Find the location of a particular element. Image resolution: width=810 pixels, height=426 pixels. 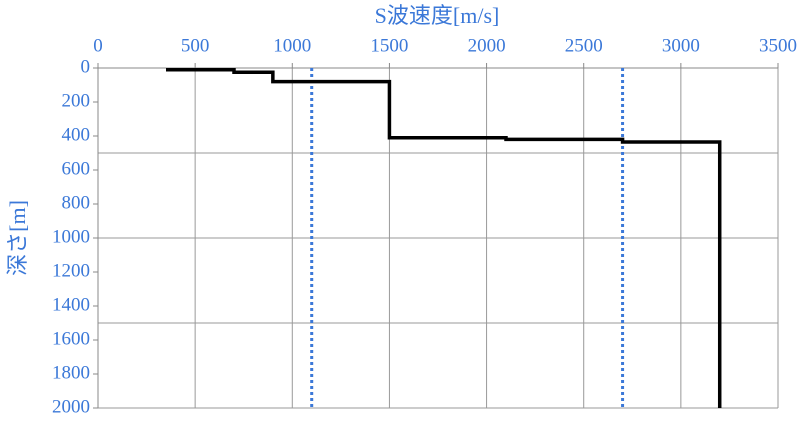

y-tick-label: 600 is located at coordinates (76, 168).